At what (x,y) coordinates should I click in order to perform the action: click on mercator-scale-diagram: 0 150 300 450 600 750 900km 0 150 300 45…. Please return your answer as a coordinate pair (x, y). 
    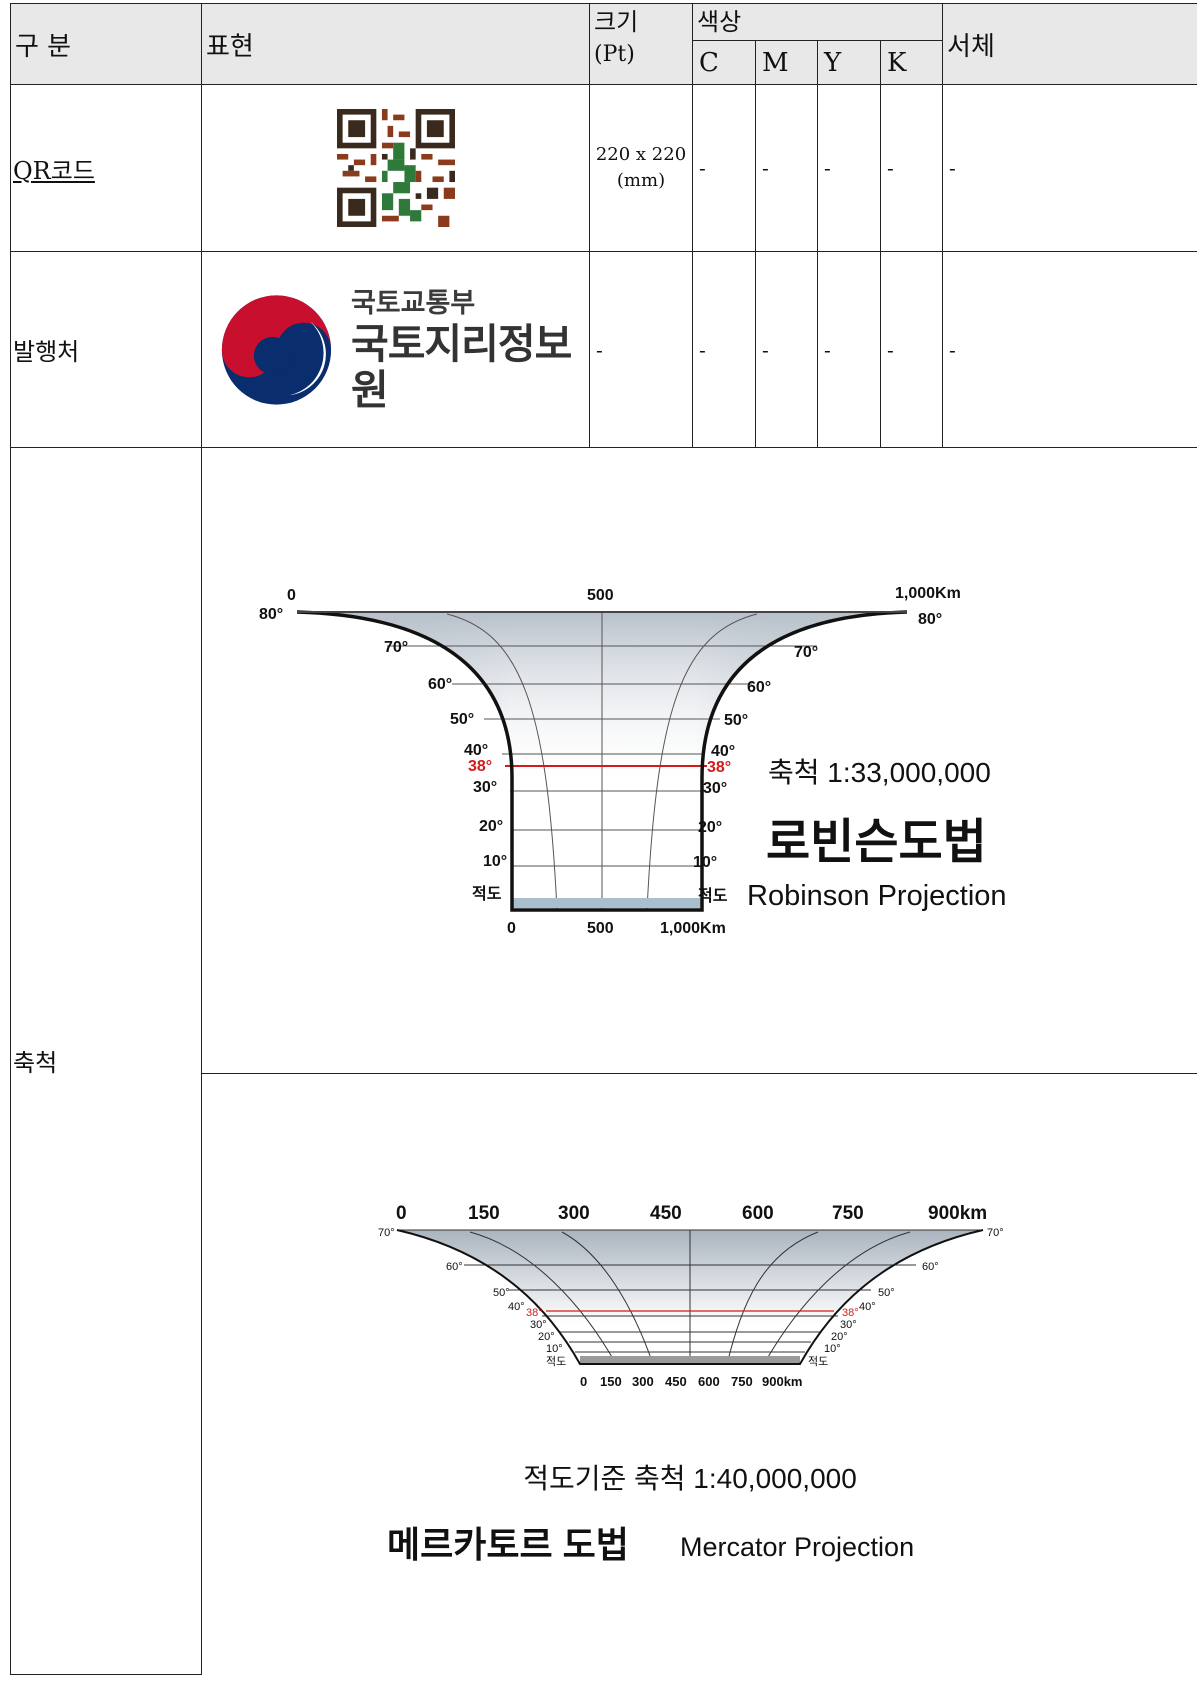
    Looking at the image, I should click on (691, 1384).